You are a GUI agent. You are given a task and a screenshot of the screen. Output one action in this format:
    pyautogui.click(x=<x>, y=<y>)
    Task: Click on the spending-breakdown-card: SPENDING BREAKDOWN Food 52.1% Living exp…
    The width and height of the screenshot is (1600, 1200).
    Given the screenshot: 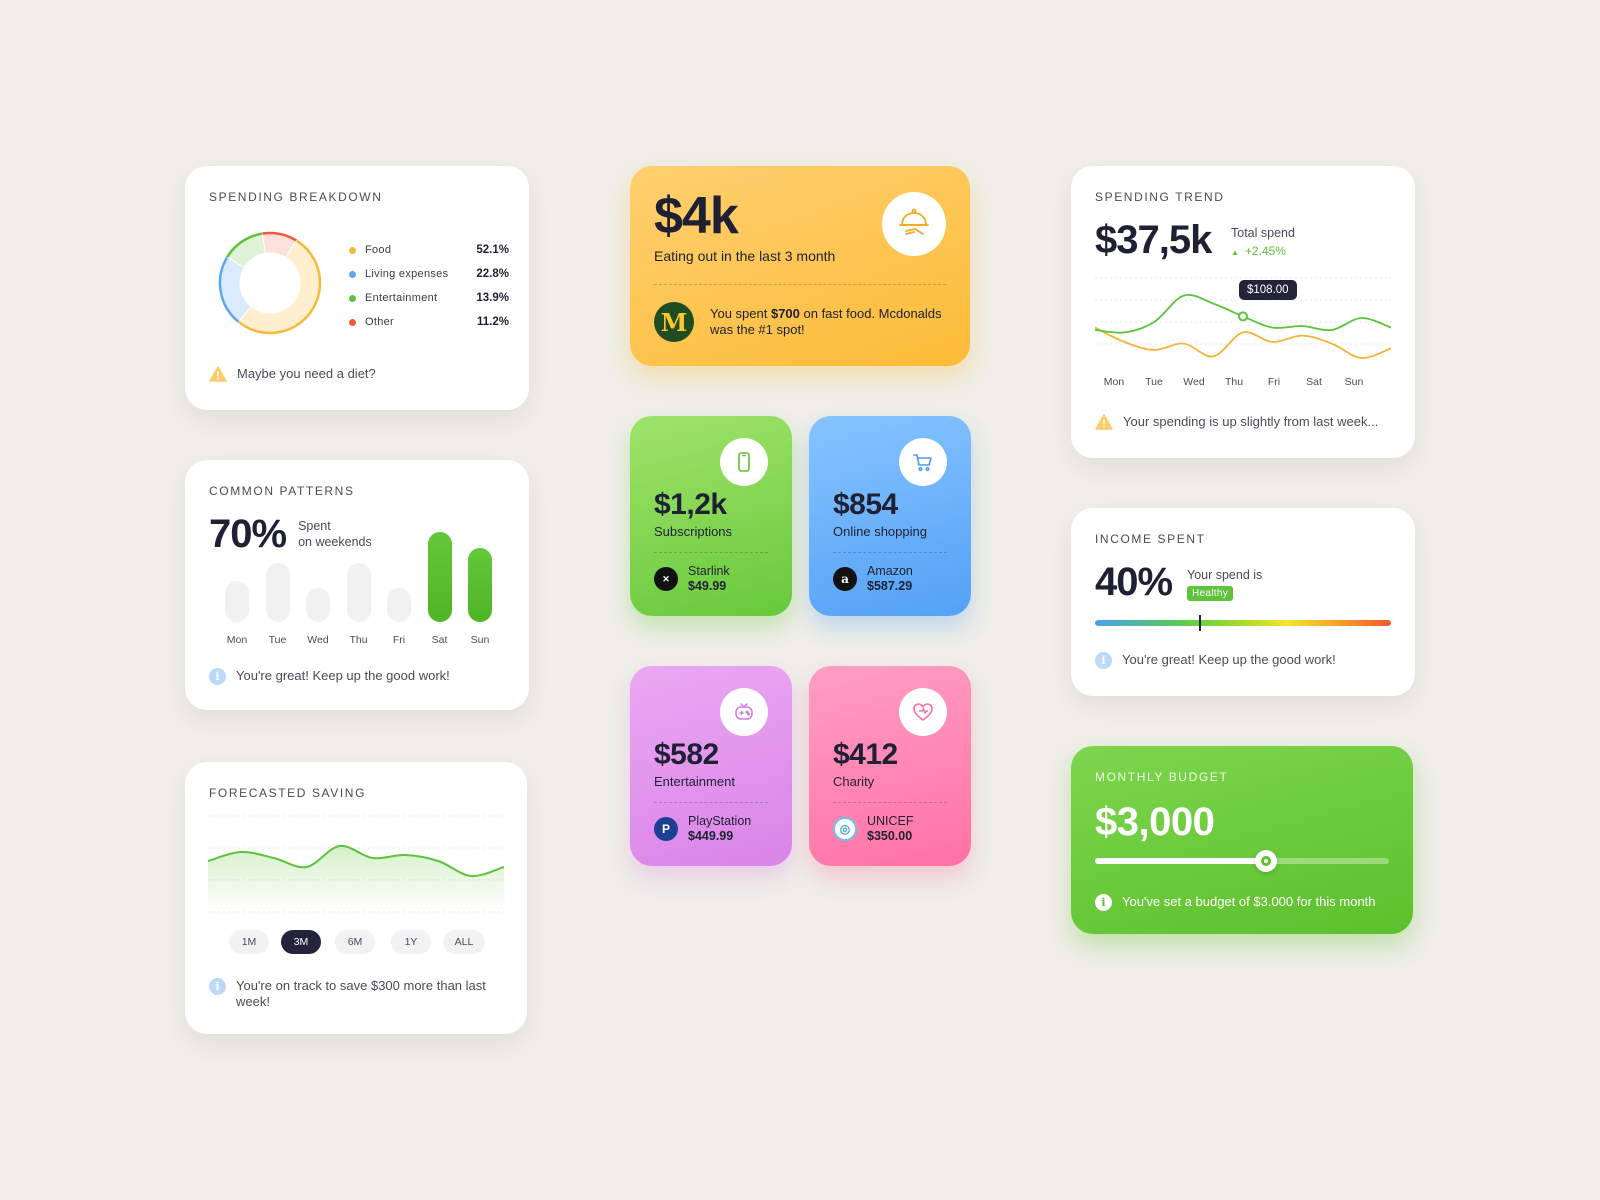 What is the action you would take?
    pyautogui.click(x=357, y=288)
    